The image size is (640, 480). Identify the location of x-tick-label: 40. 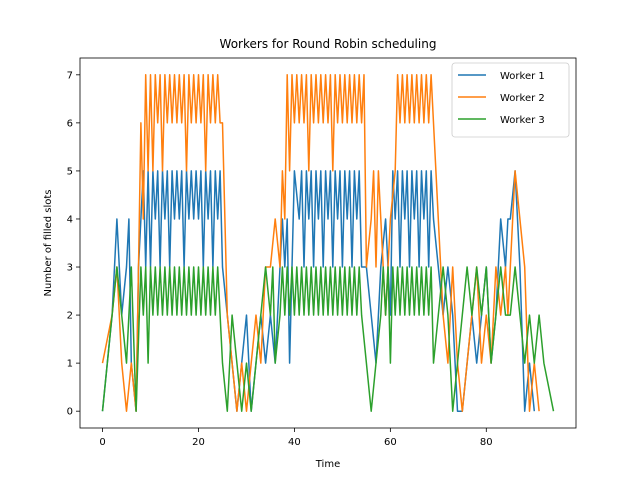
(294, 442).